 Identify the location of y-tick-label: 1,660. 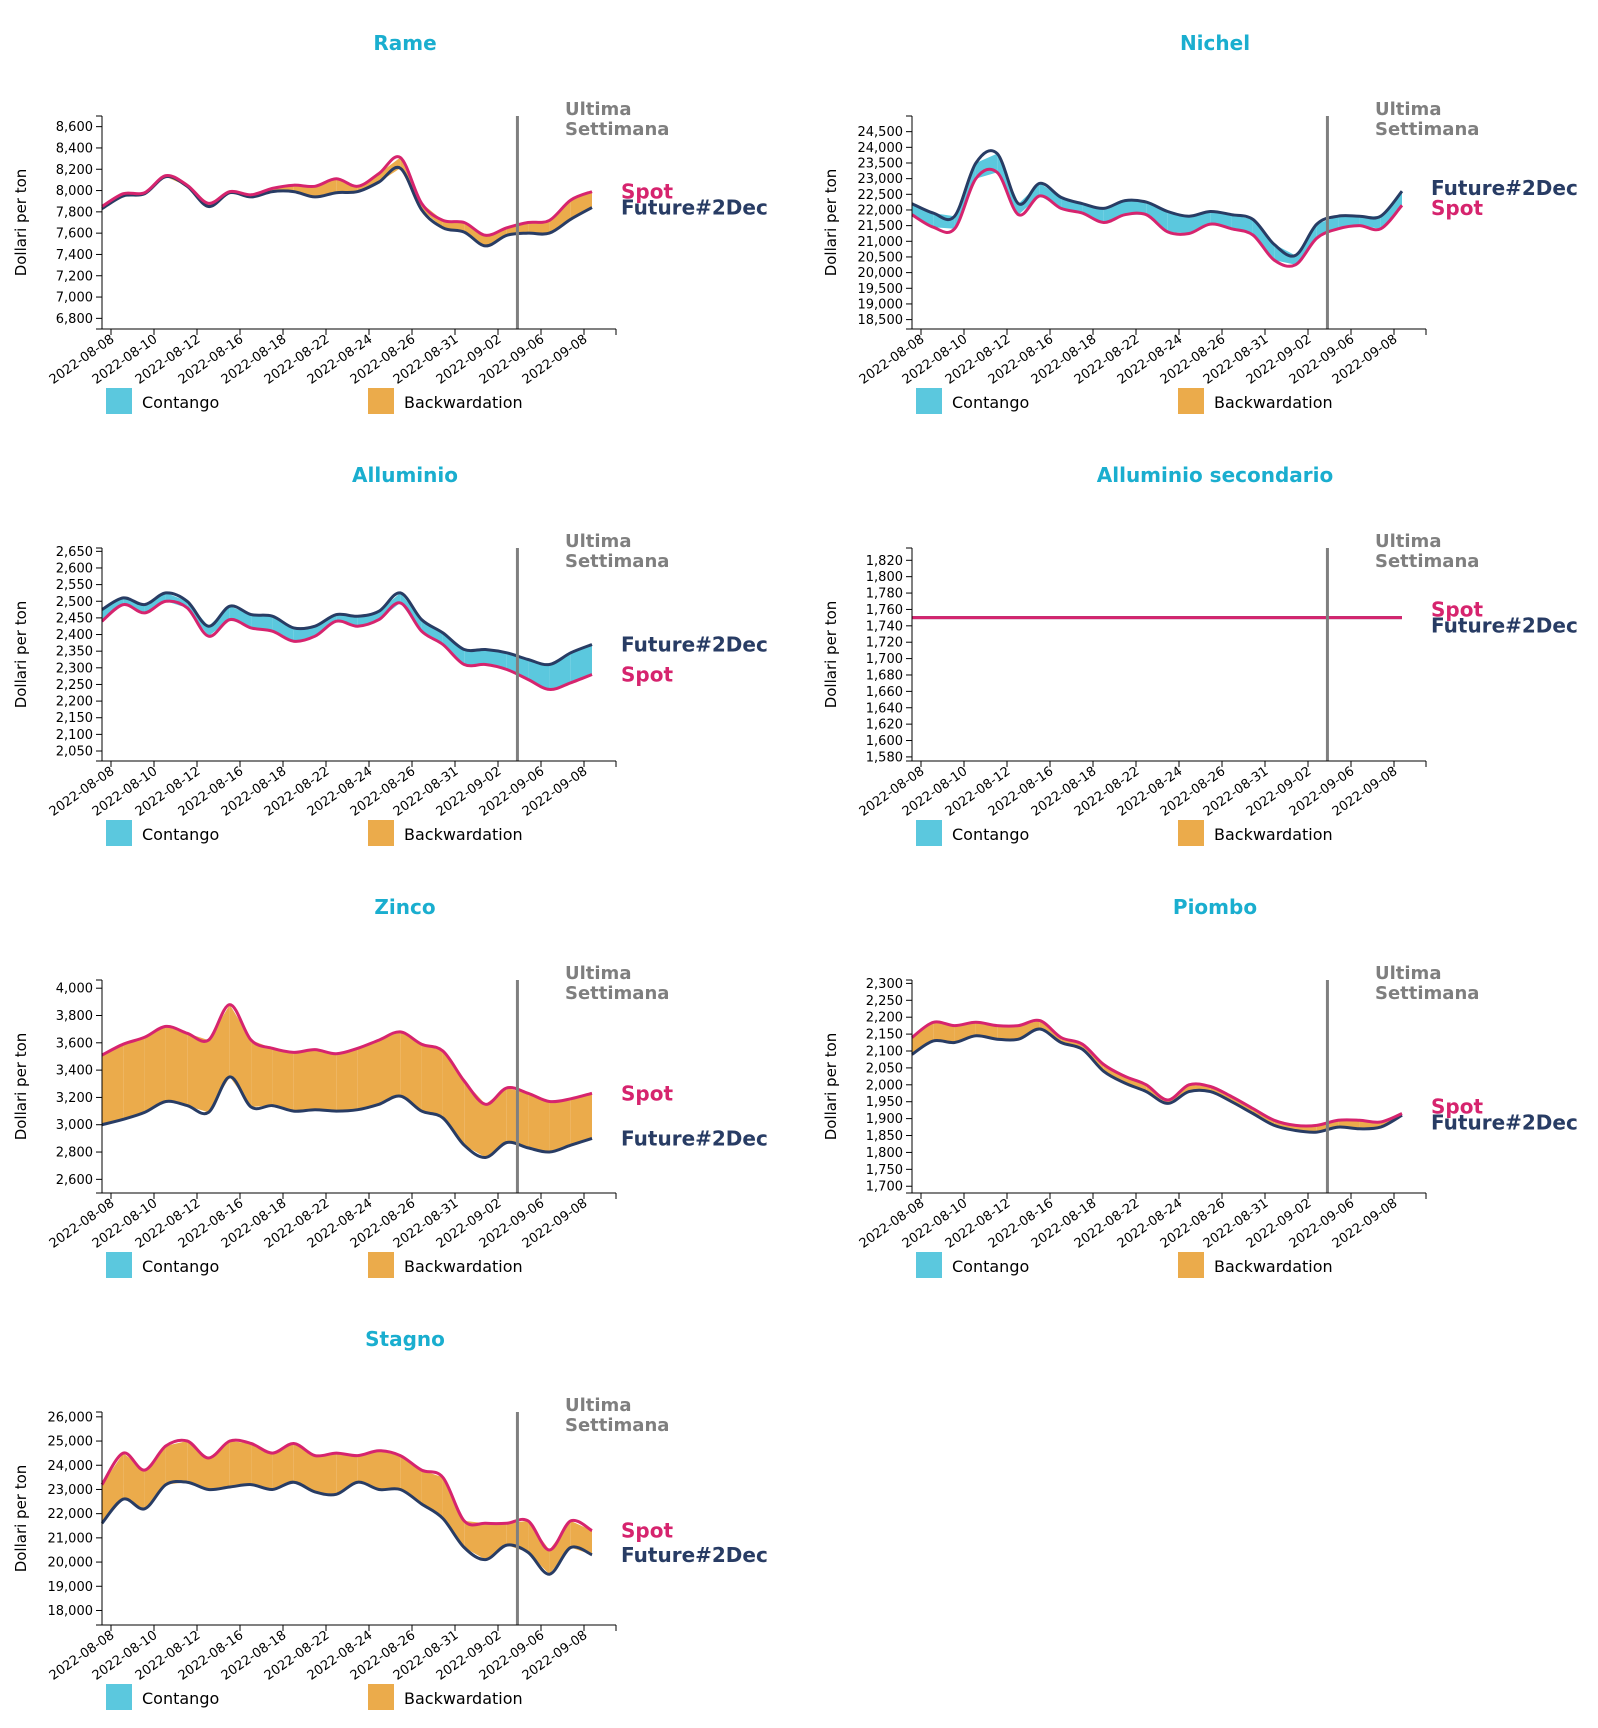
(884, 692).